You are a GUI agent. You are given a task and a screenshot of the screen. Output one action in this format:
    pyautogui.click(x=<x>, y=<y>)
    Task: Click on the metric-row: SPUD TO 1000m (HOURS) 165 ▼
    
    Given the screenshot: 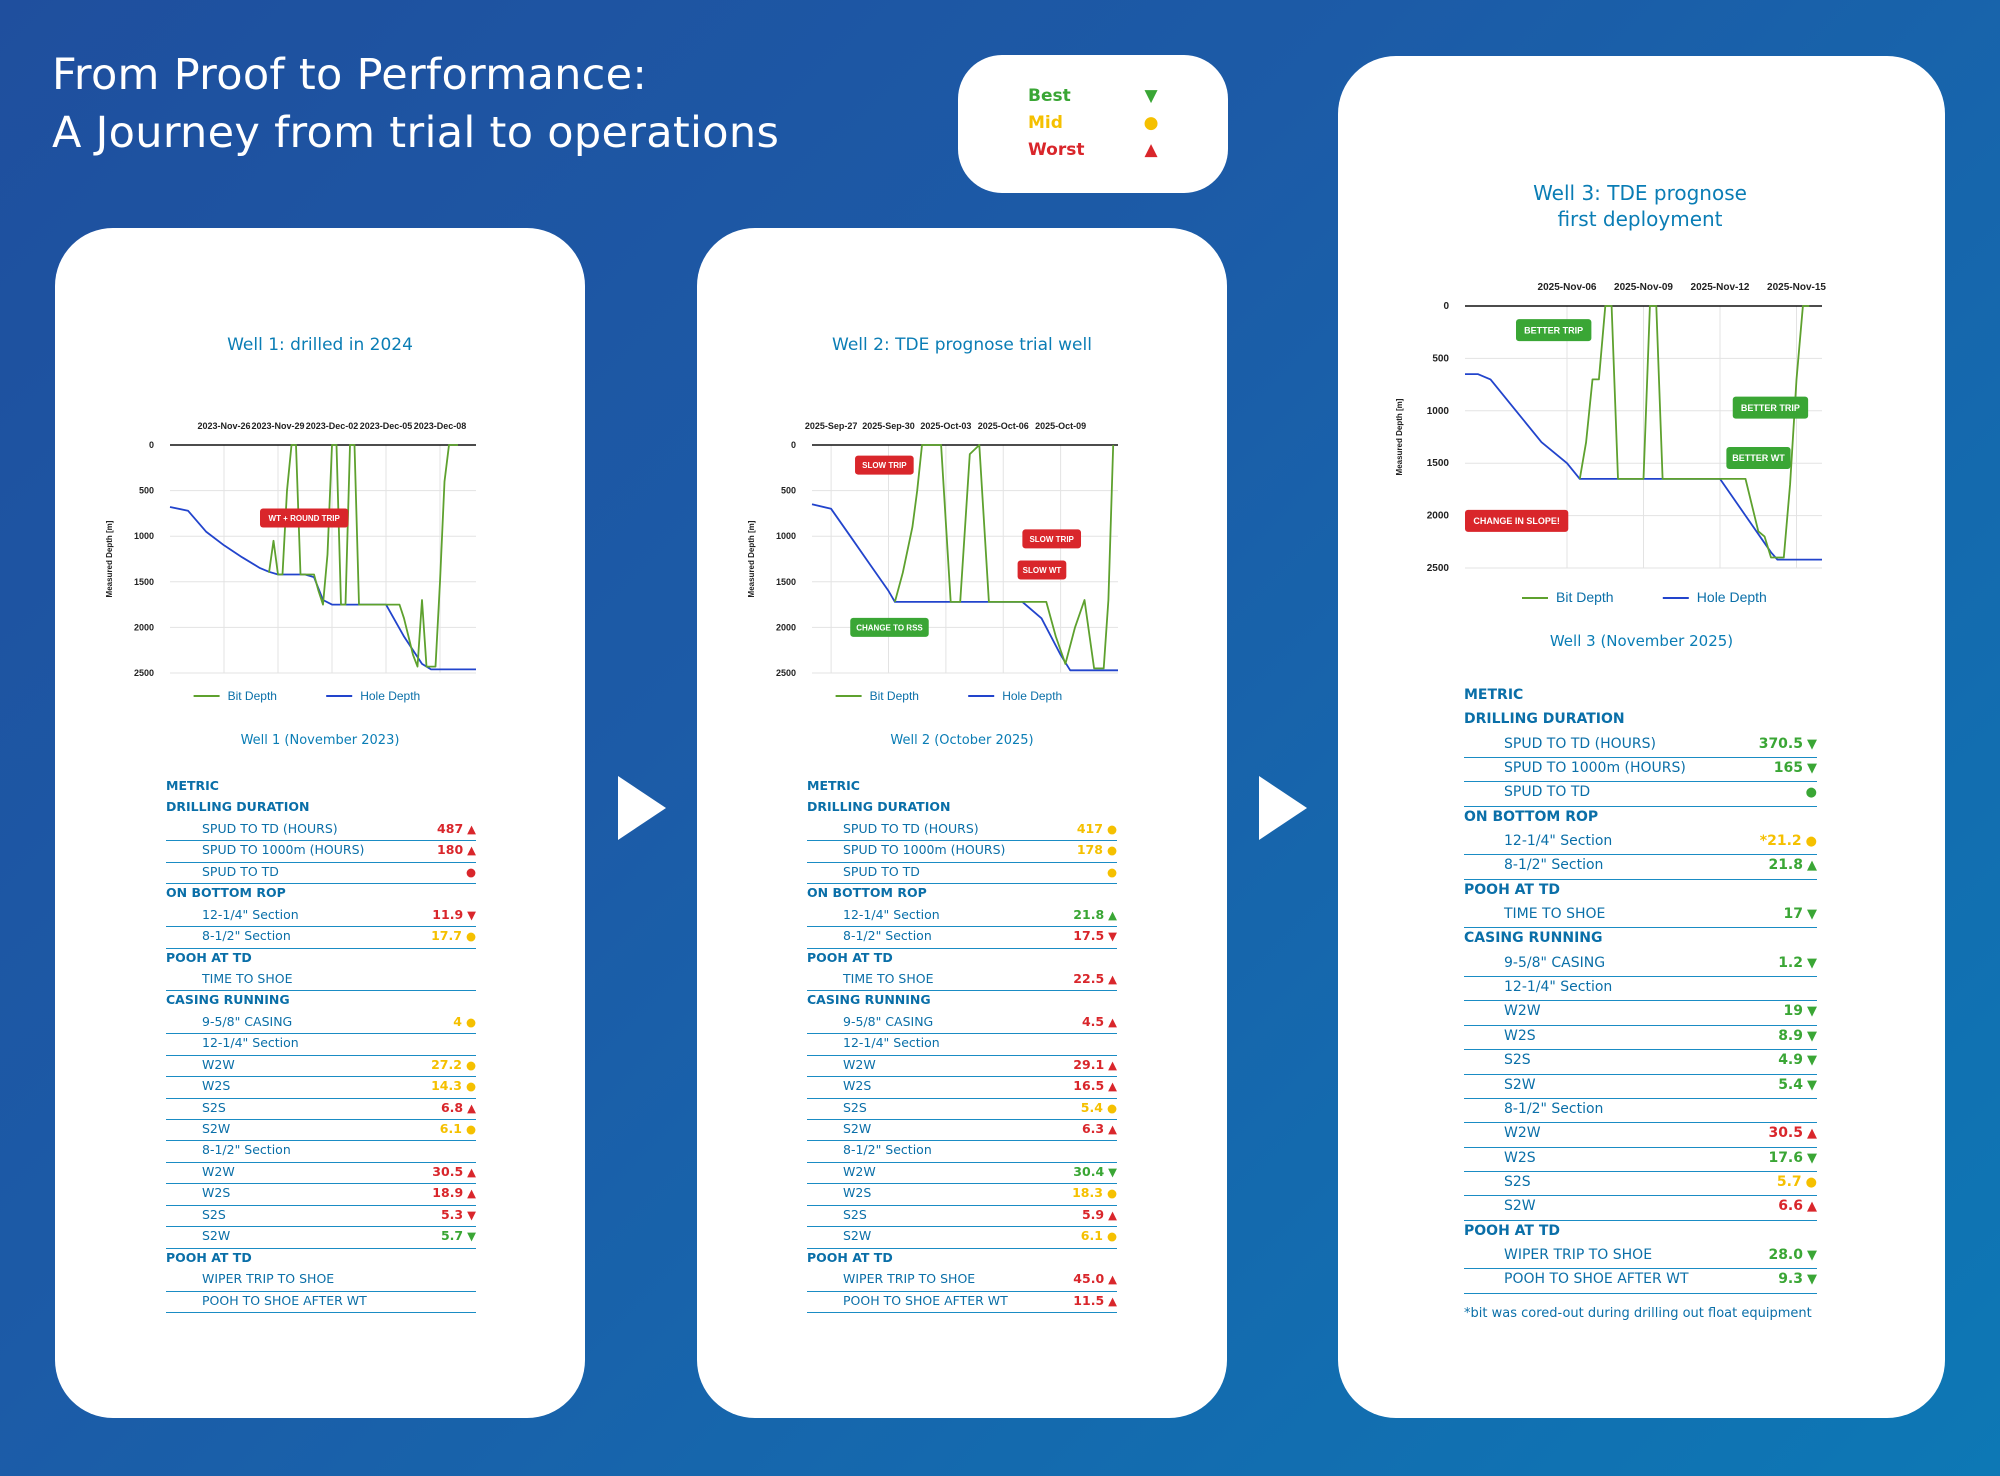 What is the action you would take?
    pyautogui.click(x=1640, y=770)
    